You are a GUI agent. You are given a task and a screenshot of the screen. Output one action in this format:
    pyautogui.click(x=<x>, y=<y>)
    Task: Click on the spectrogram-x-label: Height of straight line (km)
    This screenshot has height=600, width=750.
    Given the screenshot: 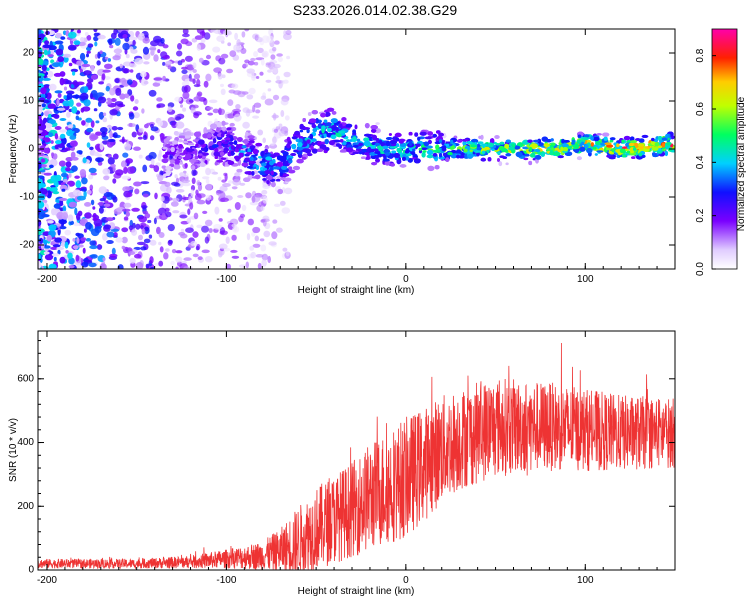 What is the action you would take?
    pyautogui.click(x=356, y=290)
    